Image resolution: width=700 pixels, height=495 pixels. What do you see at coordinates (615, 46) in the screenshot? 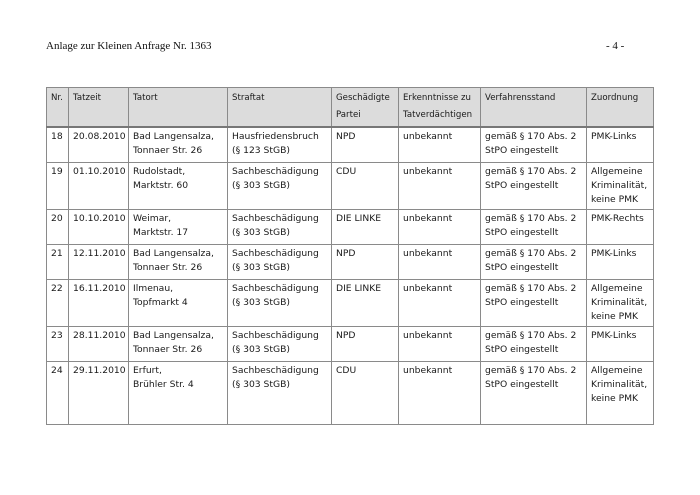
I see `page-number: - 4 -` at bounding box center [615, 46].